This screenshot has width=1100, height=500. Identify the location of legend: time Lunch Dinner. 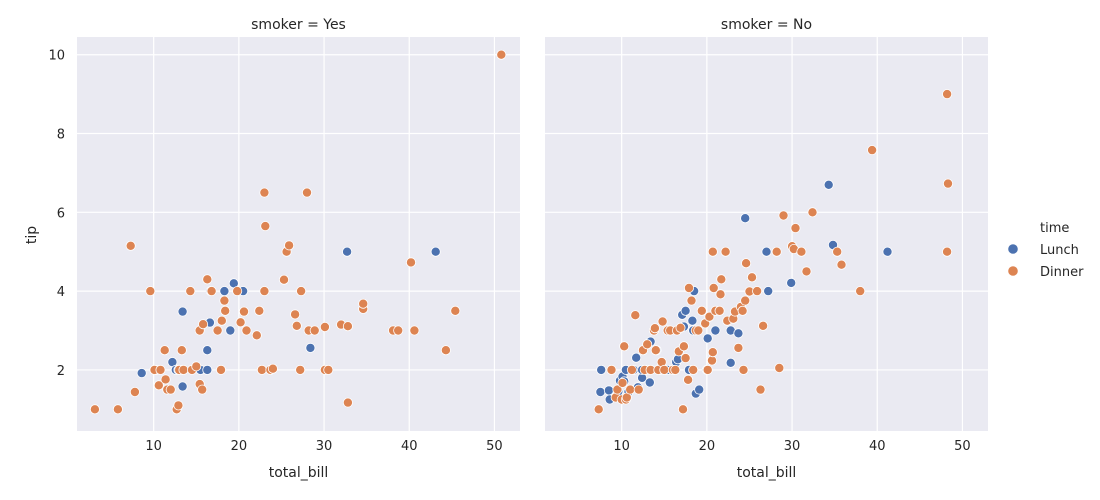
(1045, 250).